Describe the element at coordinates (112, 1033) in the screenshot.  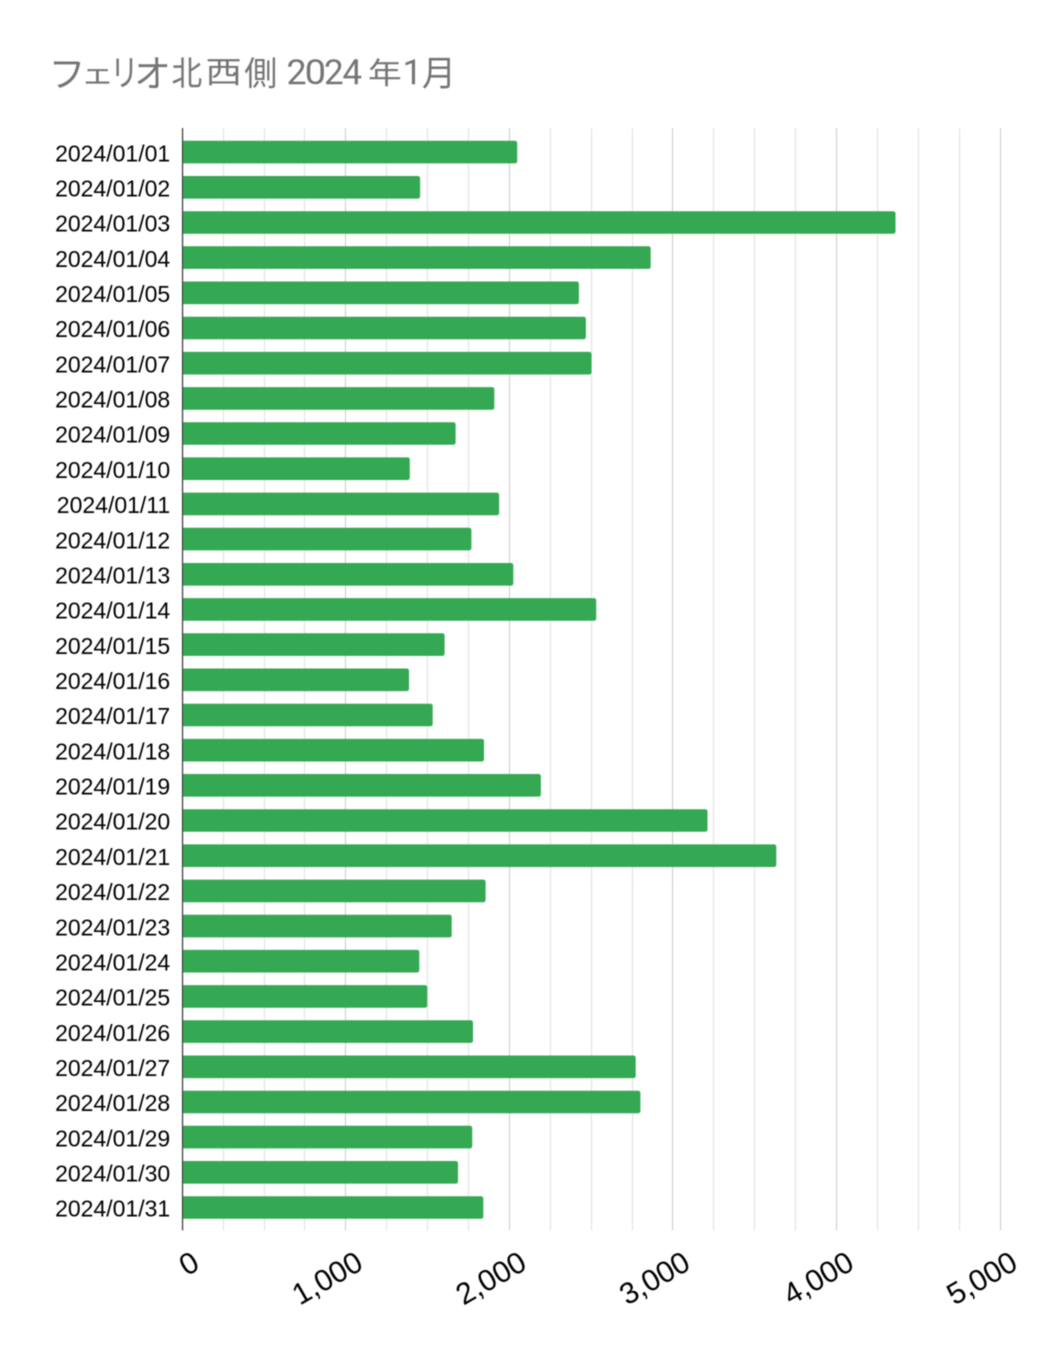
I see `svg-text: 2024/01/26` at that location.